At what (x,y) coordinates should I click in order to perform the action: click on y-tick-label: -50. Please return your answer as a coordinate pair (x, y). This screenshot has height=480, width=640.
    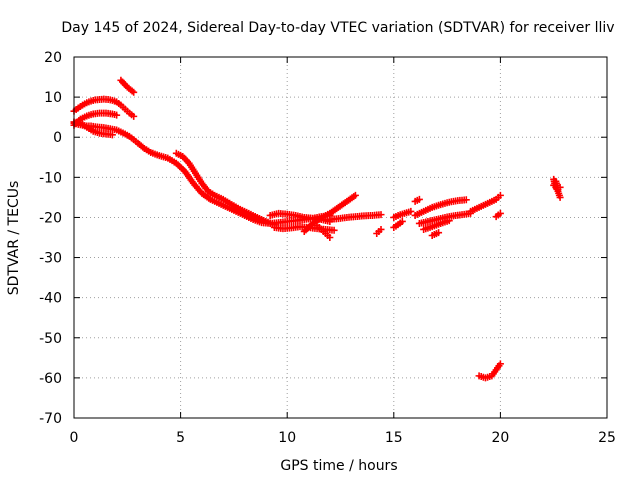
    Looking at the image, I should click on (50, 339).